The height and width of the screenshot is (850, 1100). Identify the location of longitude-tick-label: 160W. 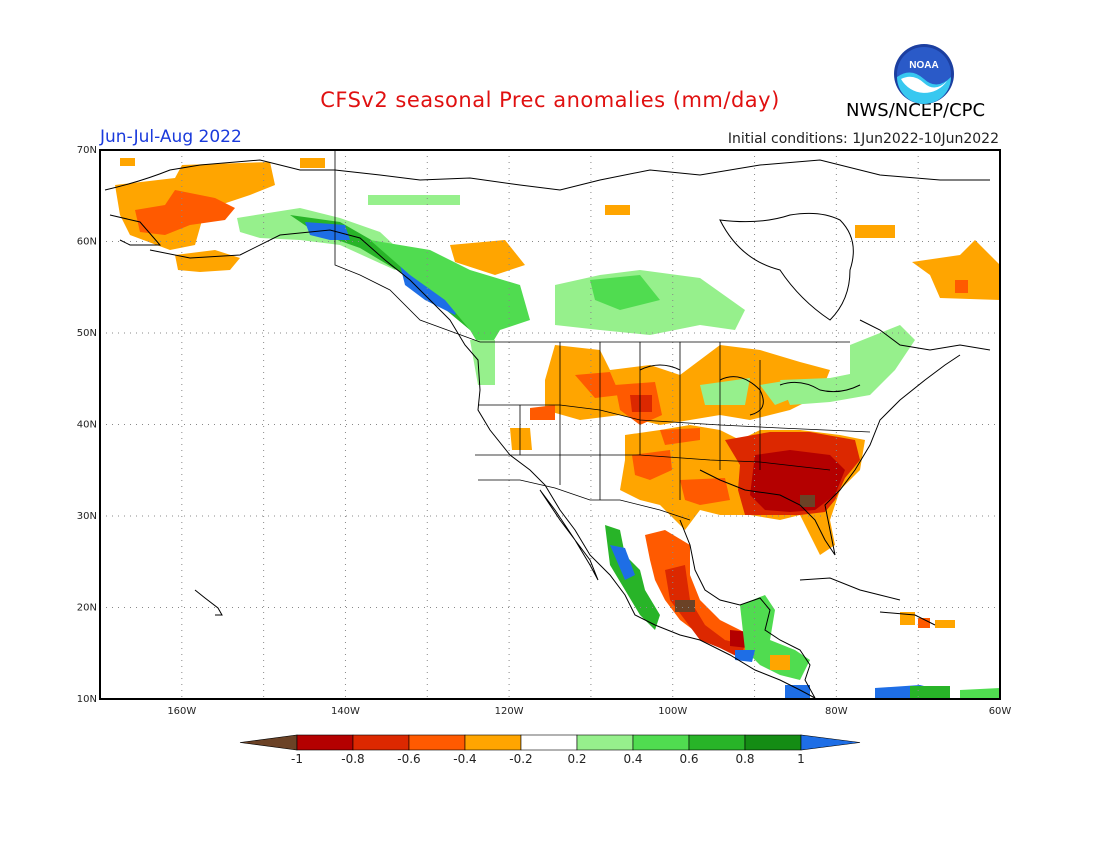
(181, 711).